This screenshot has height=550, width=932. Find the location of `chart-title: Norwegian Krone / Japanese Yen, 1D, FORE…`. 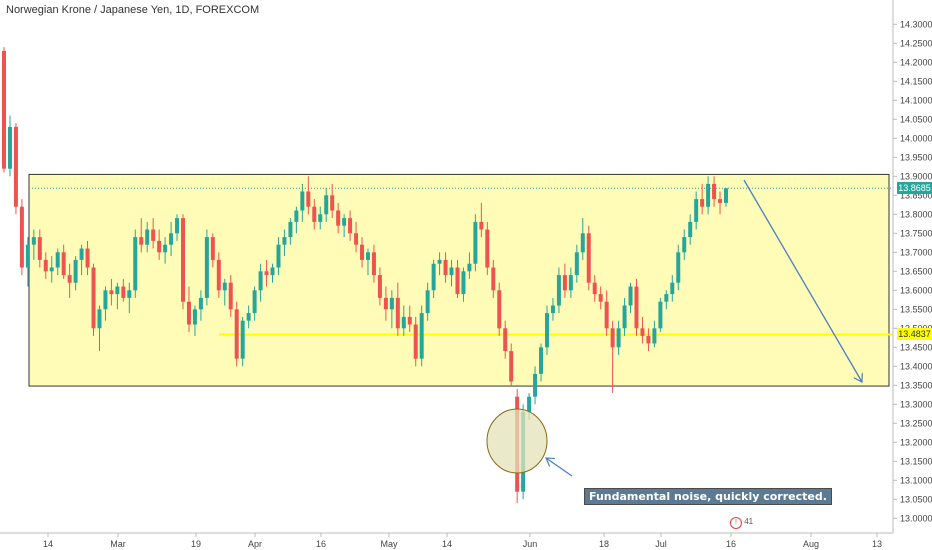

chart-title: Norwegian Krone / Japanese Yen, 1D, FORE… is located at coordinates (133, 10).